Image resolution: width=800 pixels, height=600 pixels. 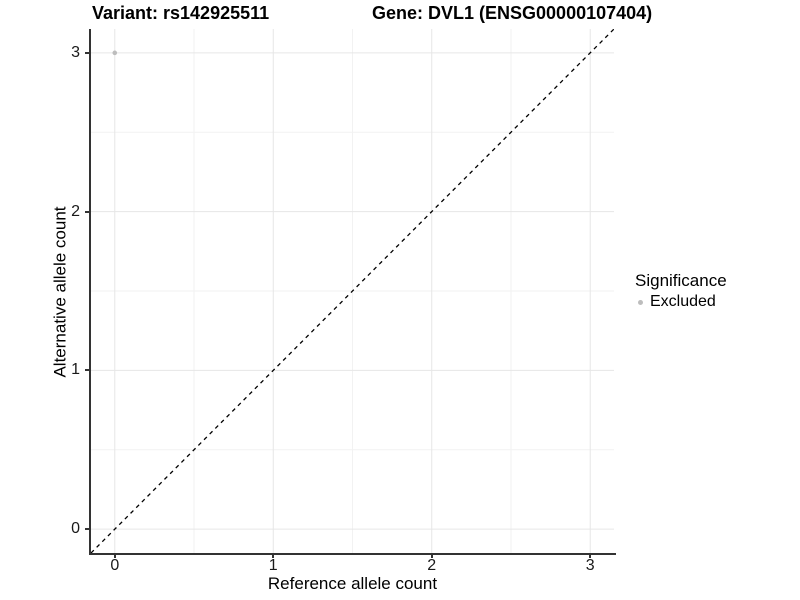 What do you see at coordinates (60, 292) in the screenshot?
I see `y-axis-title: Alternative allele count` at bounding box center [60, 292].